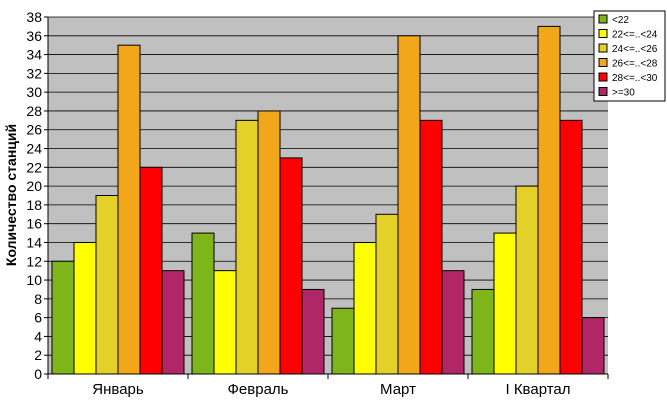  What do you see at coordinates (635, 64) in the screenshot?
I see `legend-label: 26<=..<28` at bounding box center [635, 64].